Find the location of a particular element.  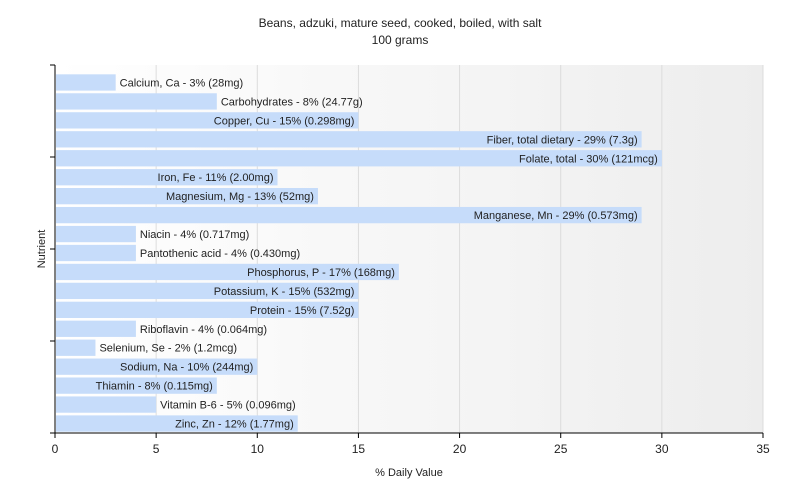

bar-data-label: Manganese, Mn - 29% (0.573mg) is located at coordinates (556, 216).